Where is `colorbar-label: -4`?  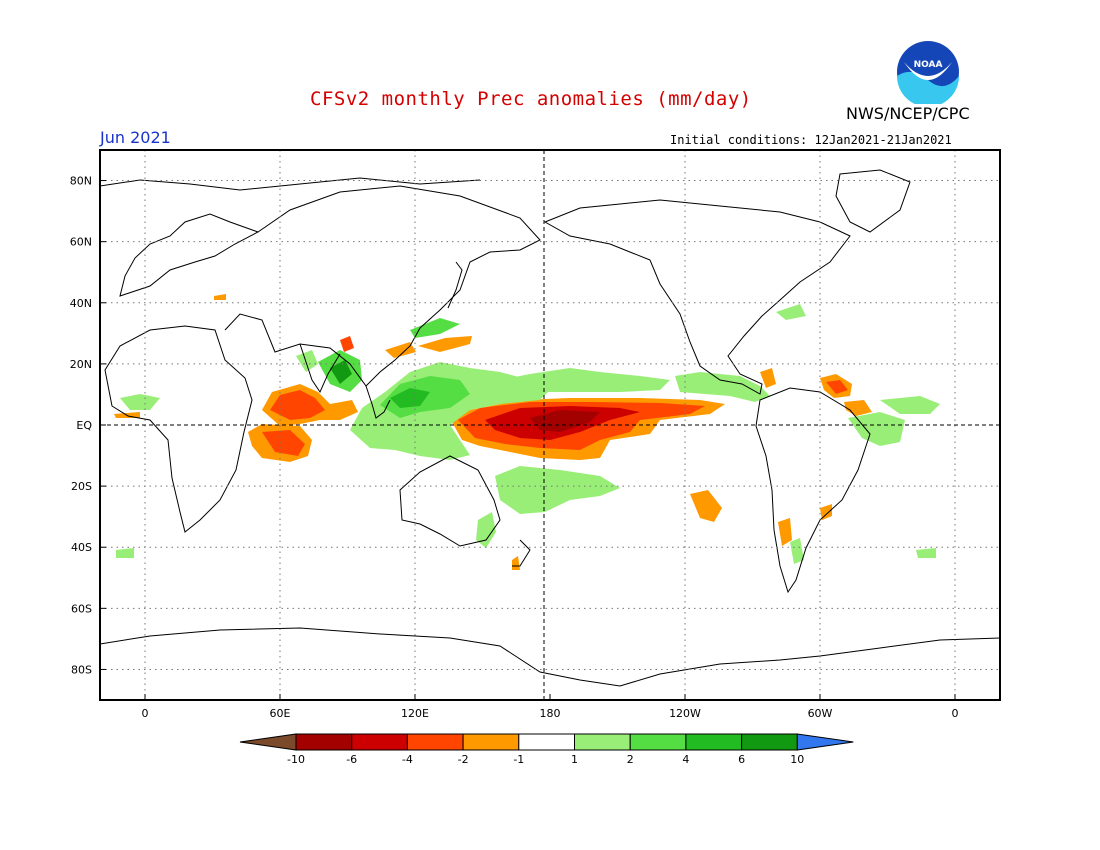 colorbar-label: -4 is located at coordinates (407, 759).